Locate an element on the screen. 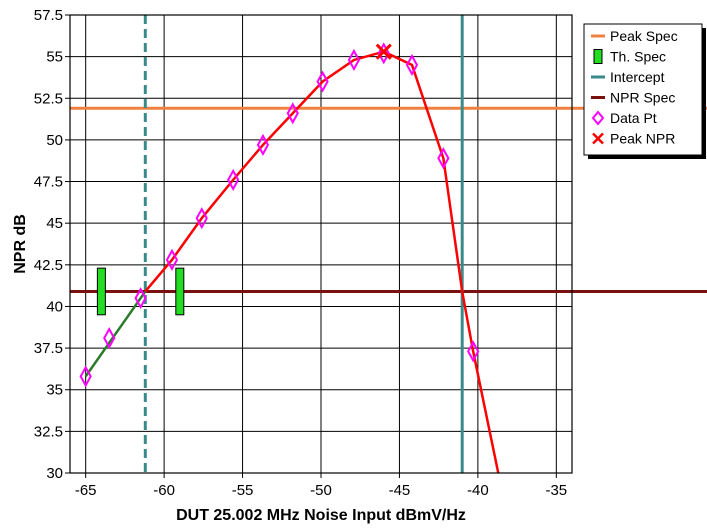 Image resolution: width=707 pixels, height=528 pixels. legend-box is located at coordinates (643, 89).